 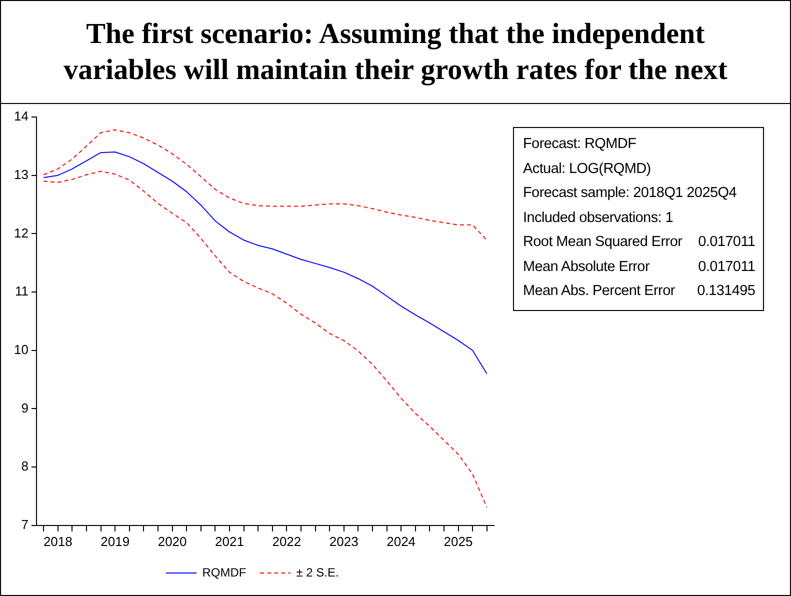 I want to click on x-tick-label: 2020, so click(x=172, y=541).